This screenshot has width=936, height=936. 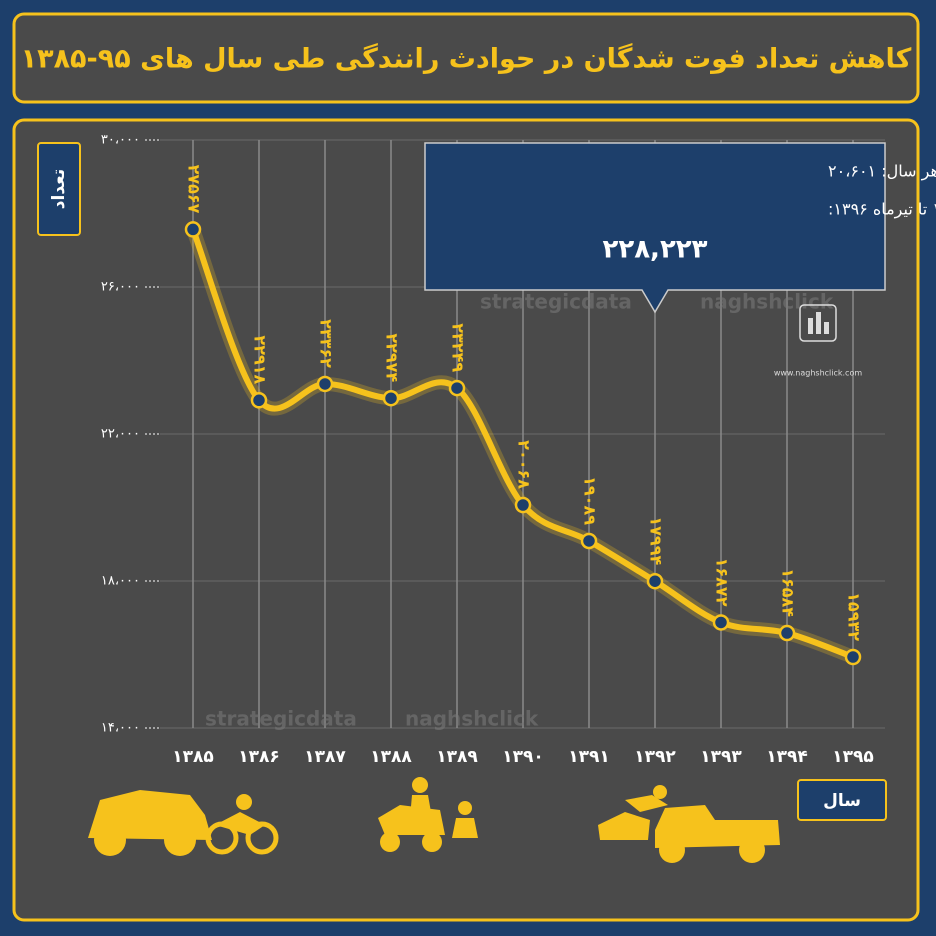 I want to click on data-label: ۲۳۲۴۹, so click(x=458, y=347).